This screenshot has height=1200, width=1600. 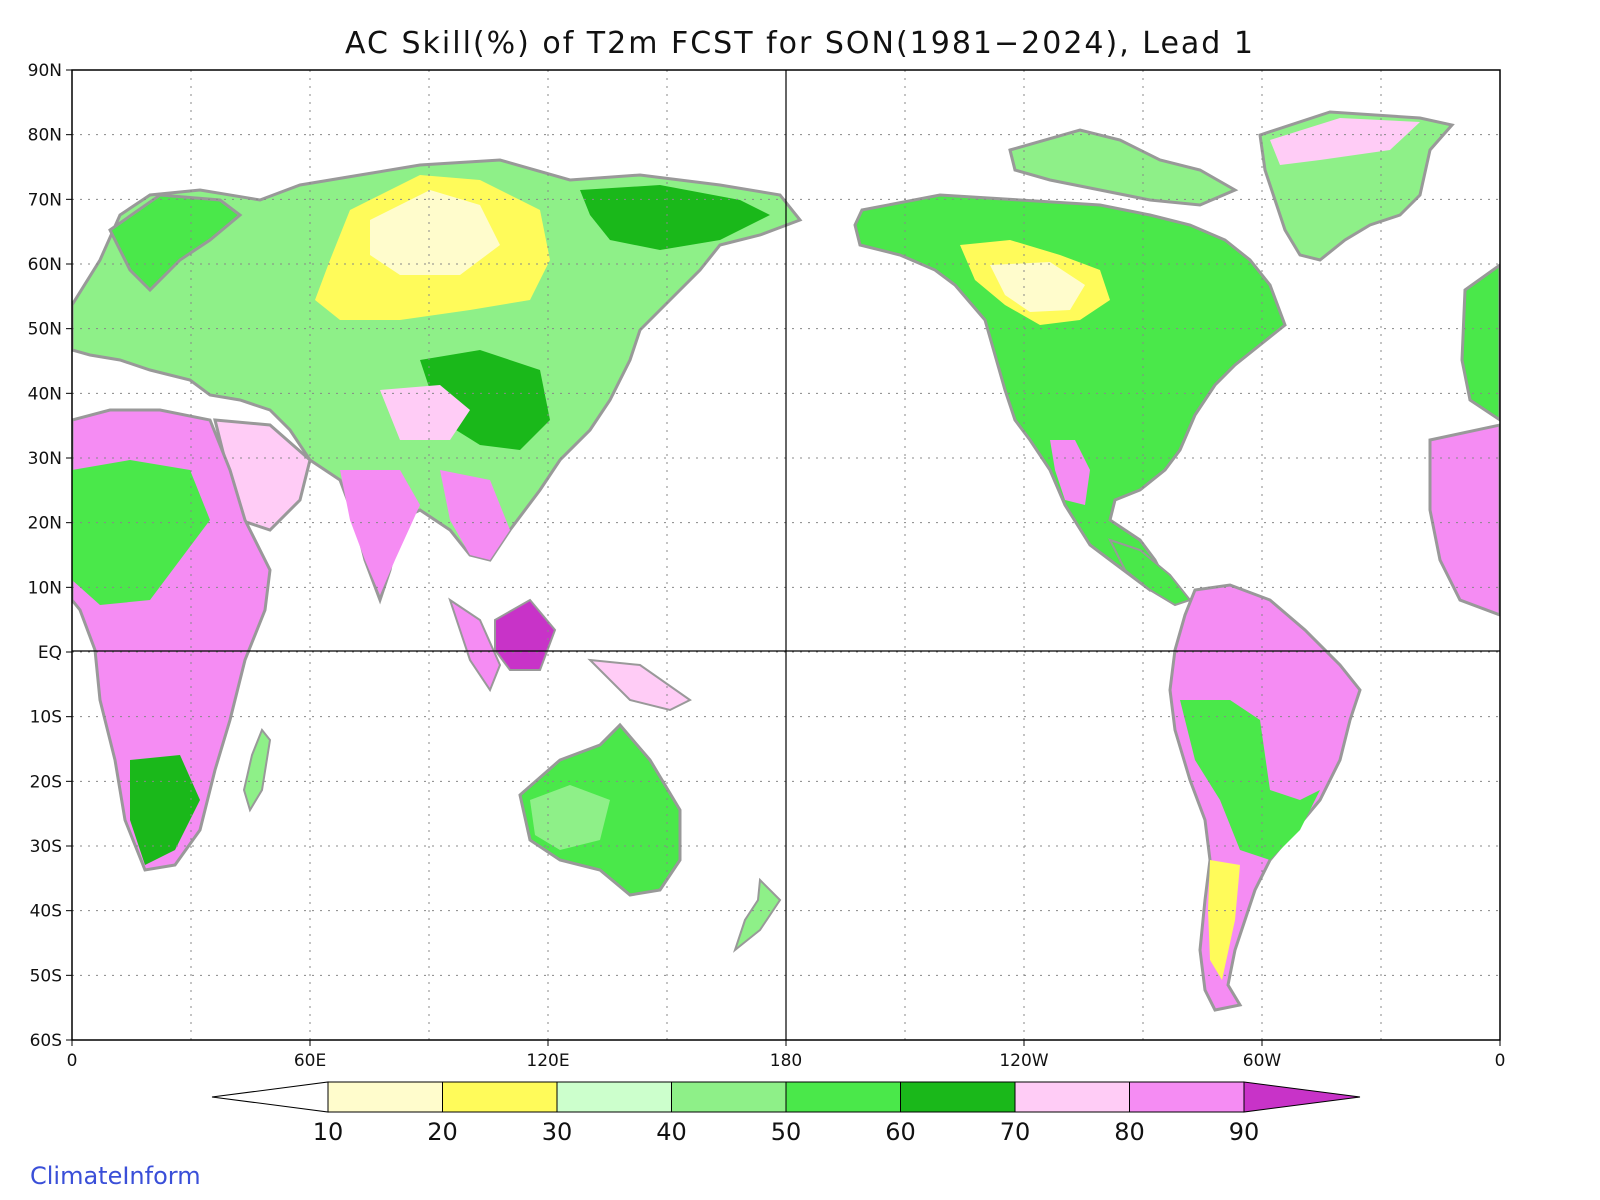 I want to click on north-america, so click(x=1070, y=392).